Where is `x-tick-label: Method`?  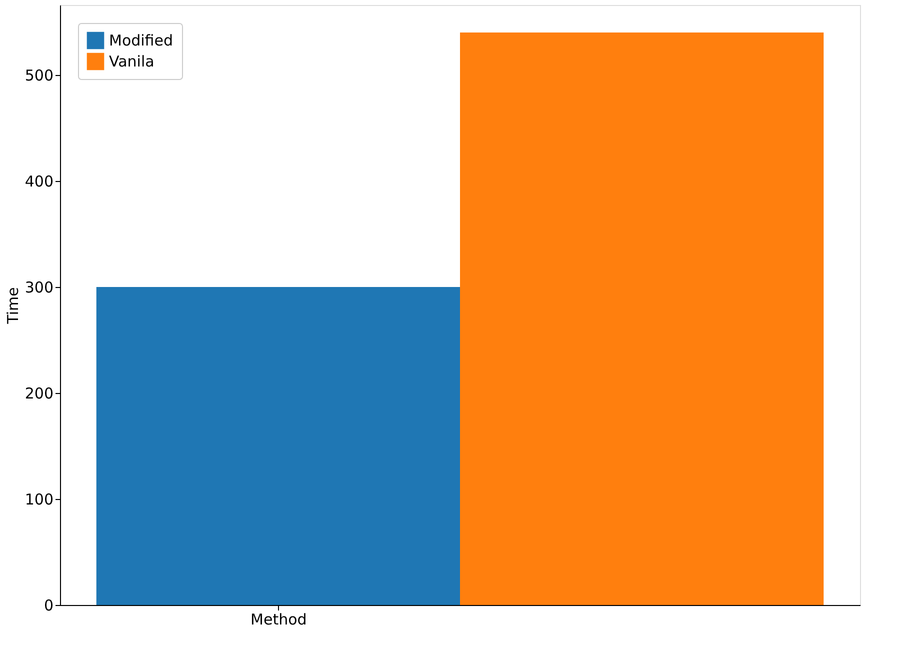
x-tick-label: Method is located at coordinates (278, 619).